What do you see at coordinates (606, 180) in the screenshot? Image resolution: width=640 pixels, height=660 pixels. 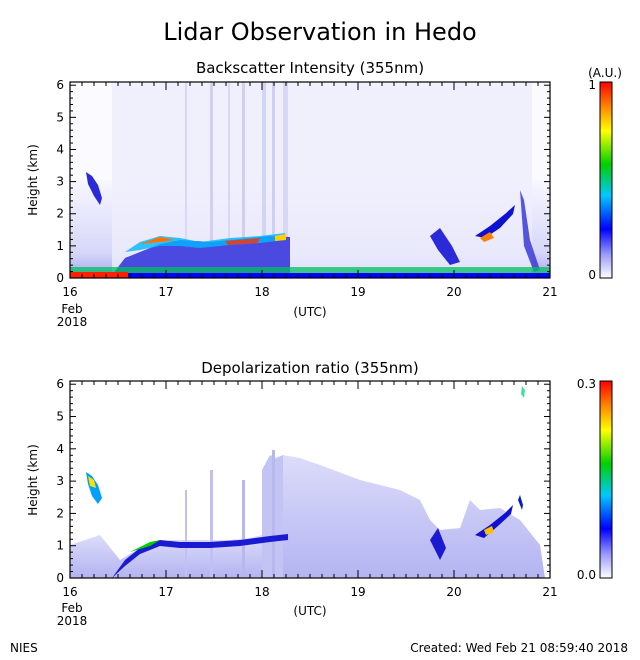 I see `backscatter-colorbar` at bounding box center [606, 180].